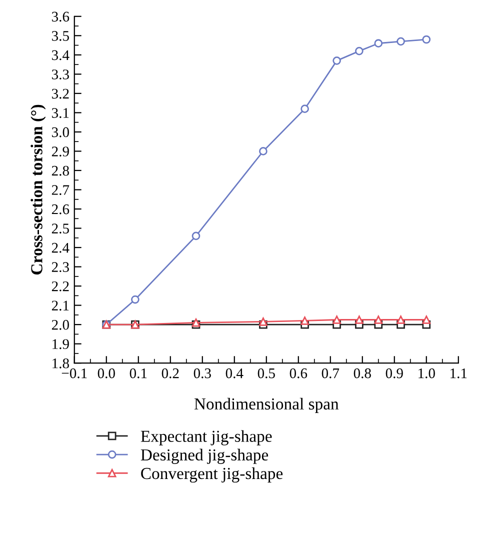 The image size is (480, 546). Describe the element at coordinates (206, 438) in the screenshot. I see `legend-label: Expectant jig-shape` at that location.